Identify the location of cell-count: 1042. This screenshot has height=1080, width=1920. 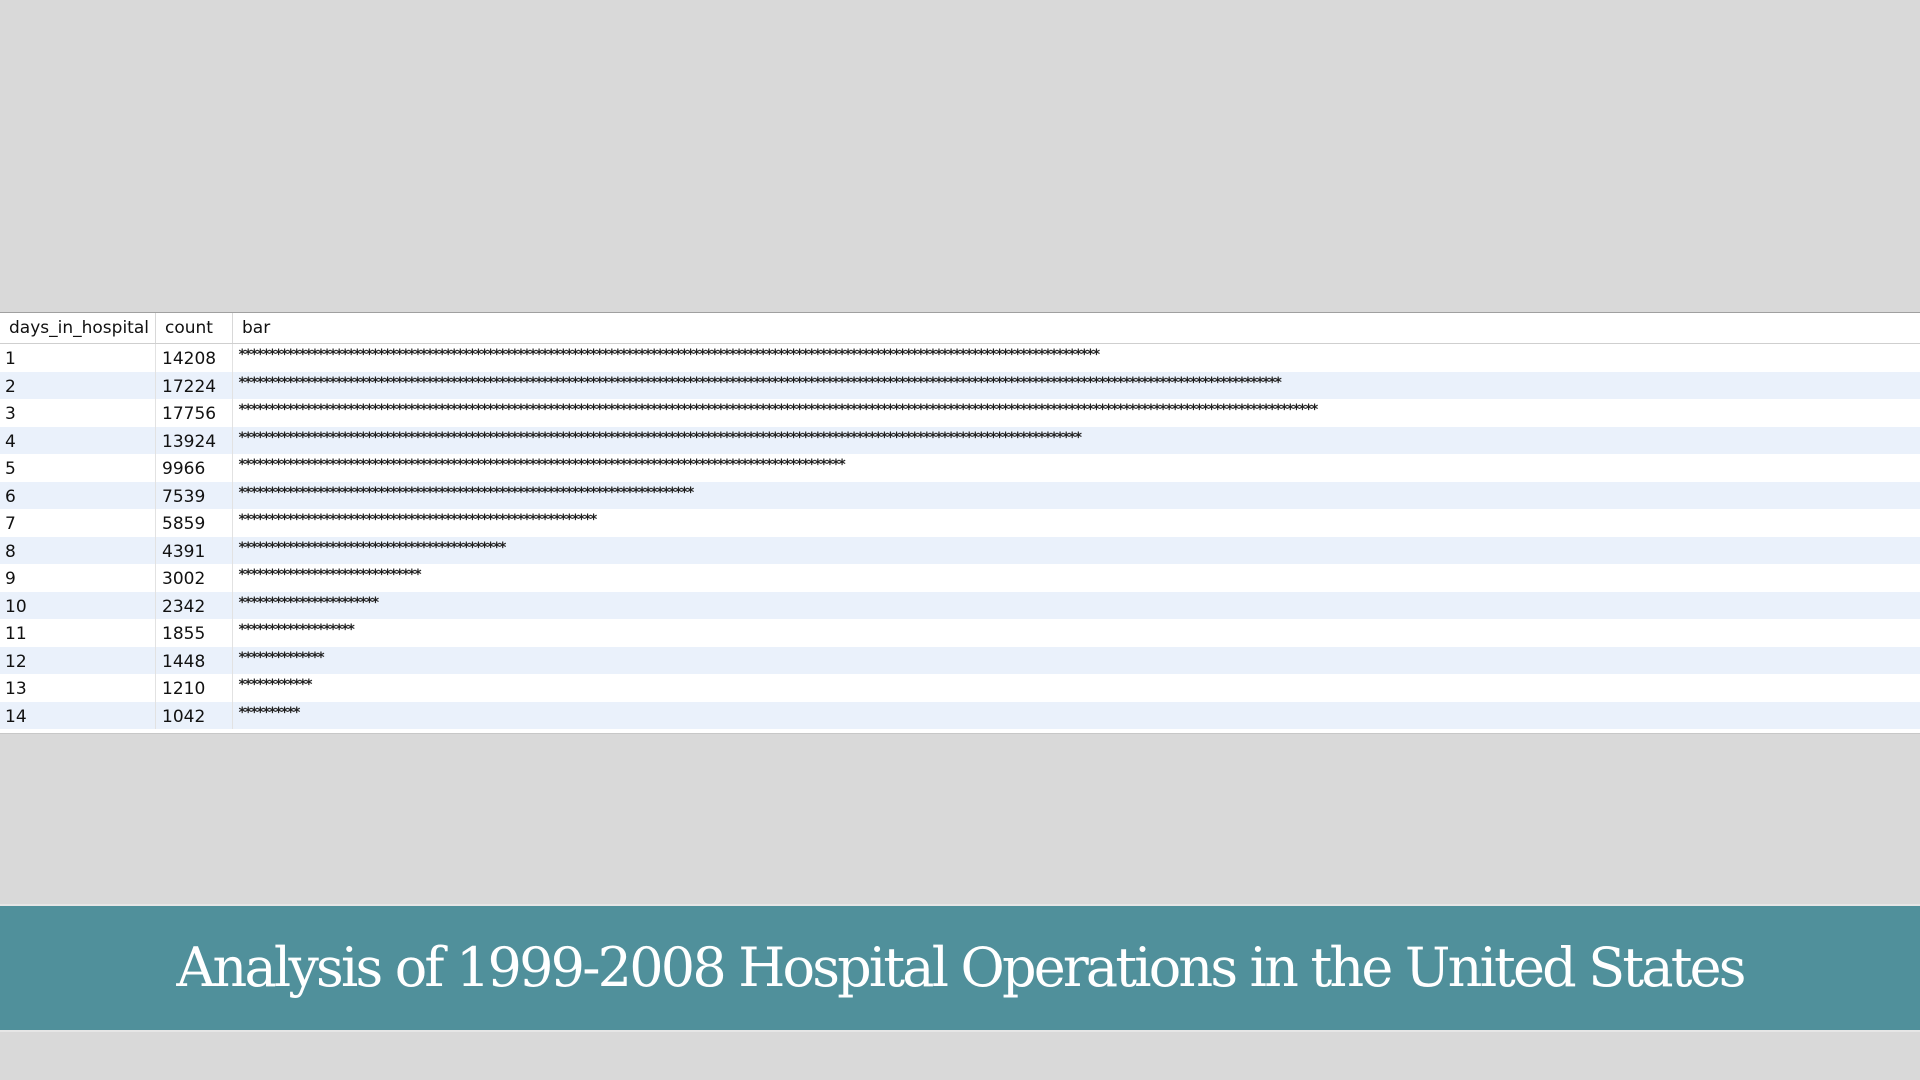
(194, 715).